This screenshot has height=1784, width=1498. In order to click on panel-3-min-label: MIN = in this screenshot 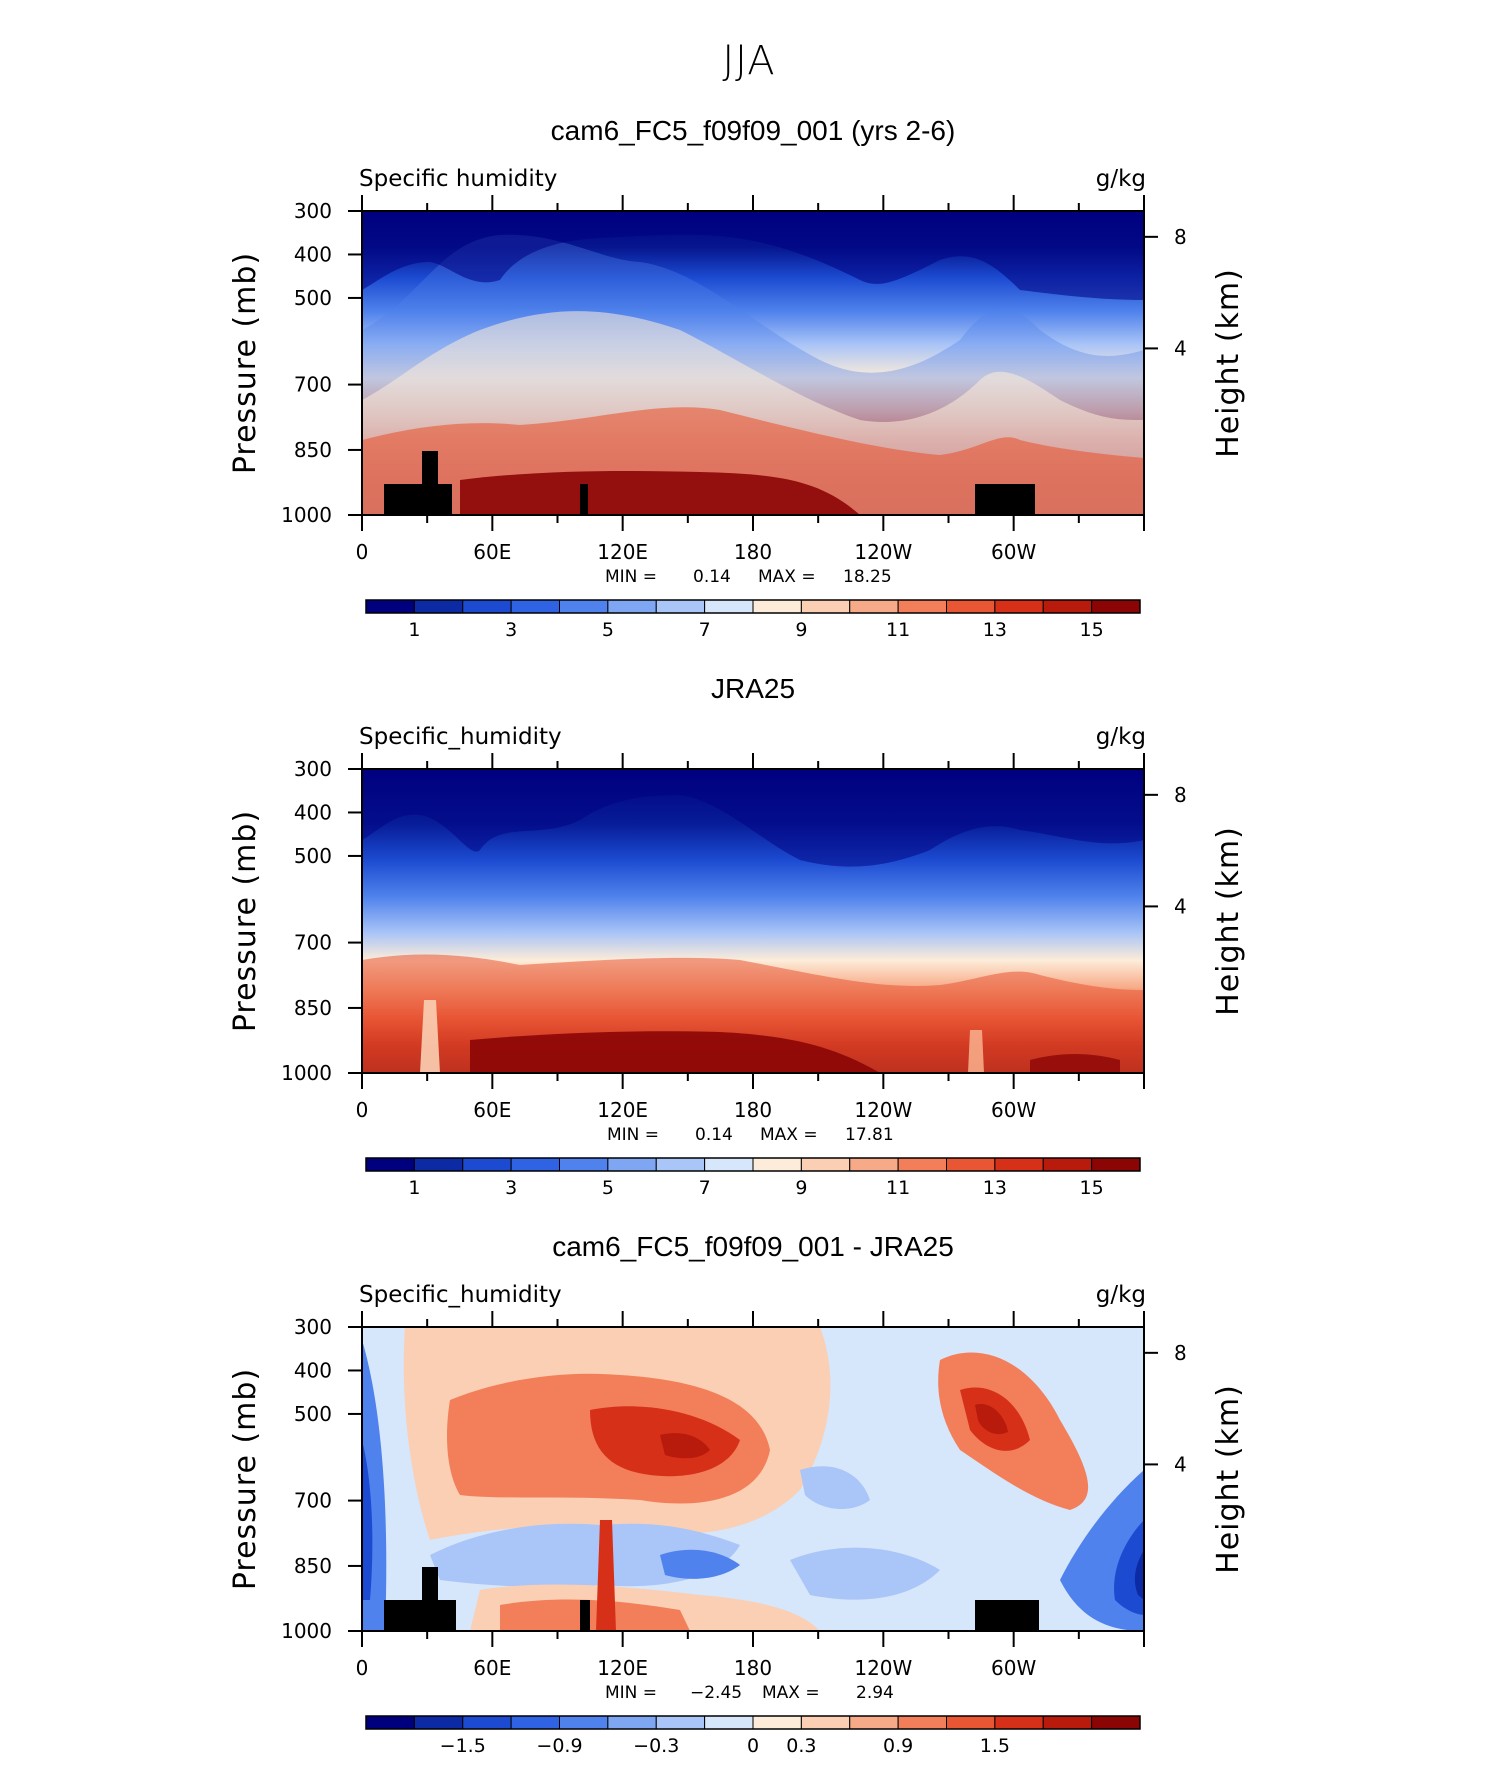, I will do `click(631, 1693)`.